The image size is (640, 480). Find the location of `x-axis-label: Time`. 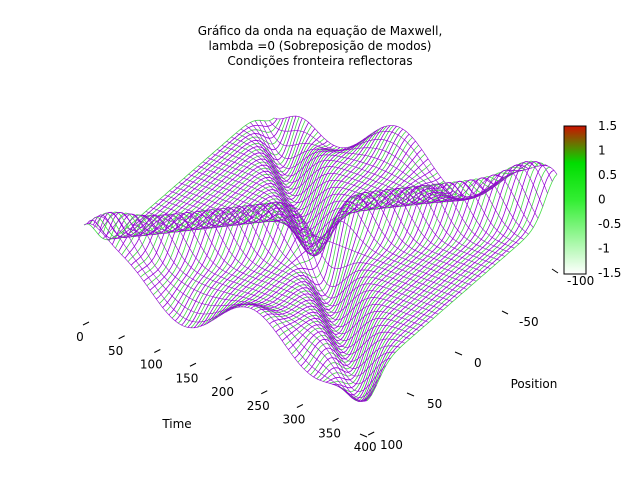

x-axis-label: Time is located at coordinates (176, 424).